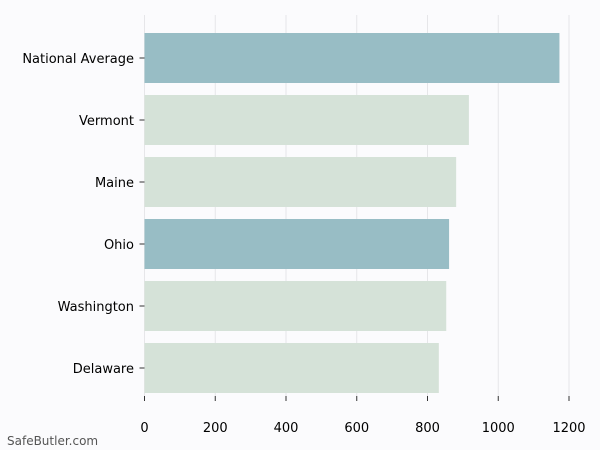  I want to click on category-label: Ohio, so click(119, 245).